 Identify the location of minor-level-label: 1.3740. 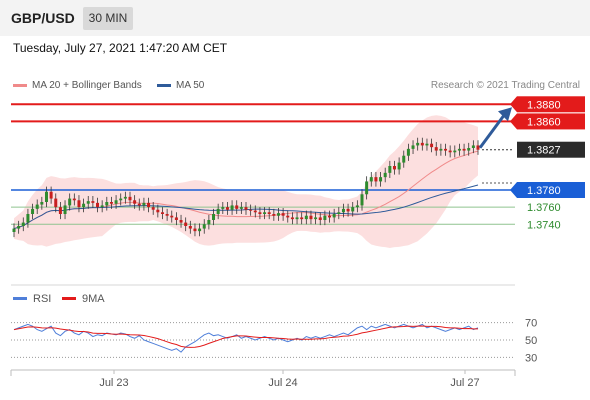
(544, 225).